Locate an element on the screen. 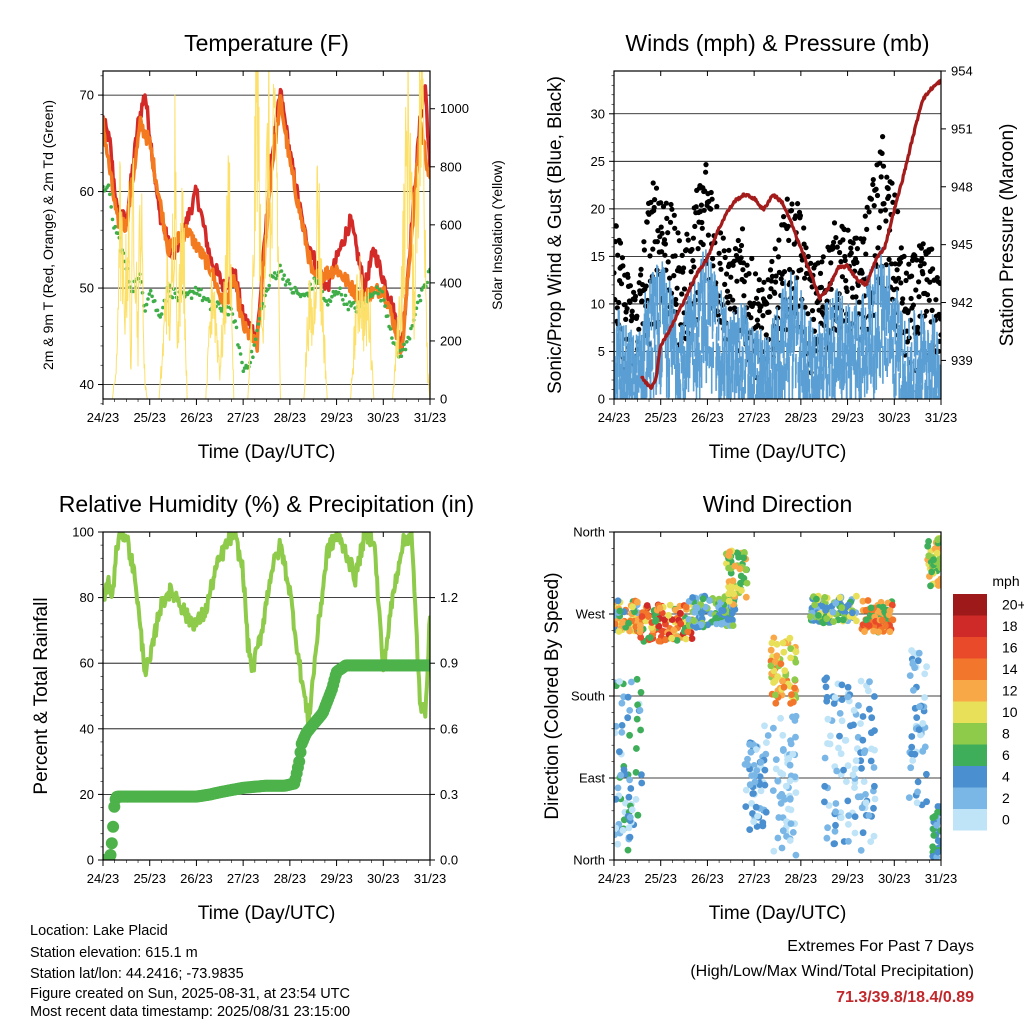 This screenshot has height=1024, width=1024. plot-area is located at coordinates (777, 238).